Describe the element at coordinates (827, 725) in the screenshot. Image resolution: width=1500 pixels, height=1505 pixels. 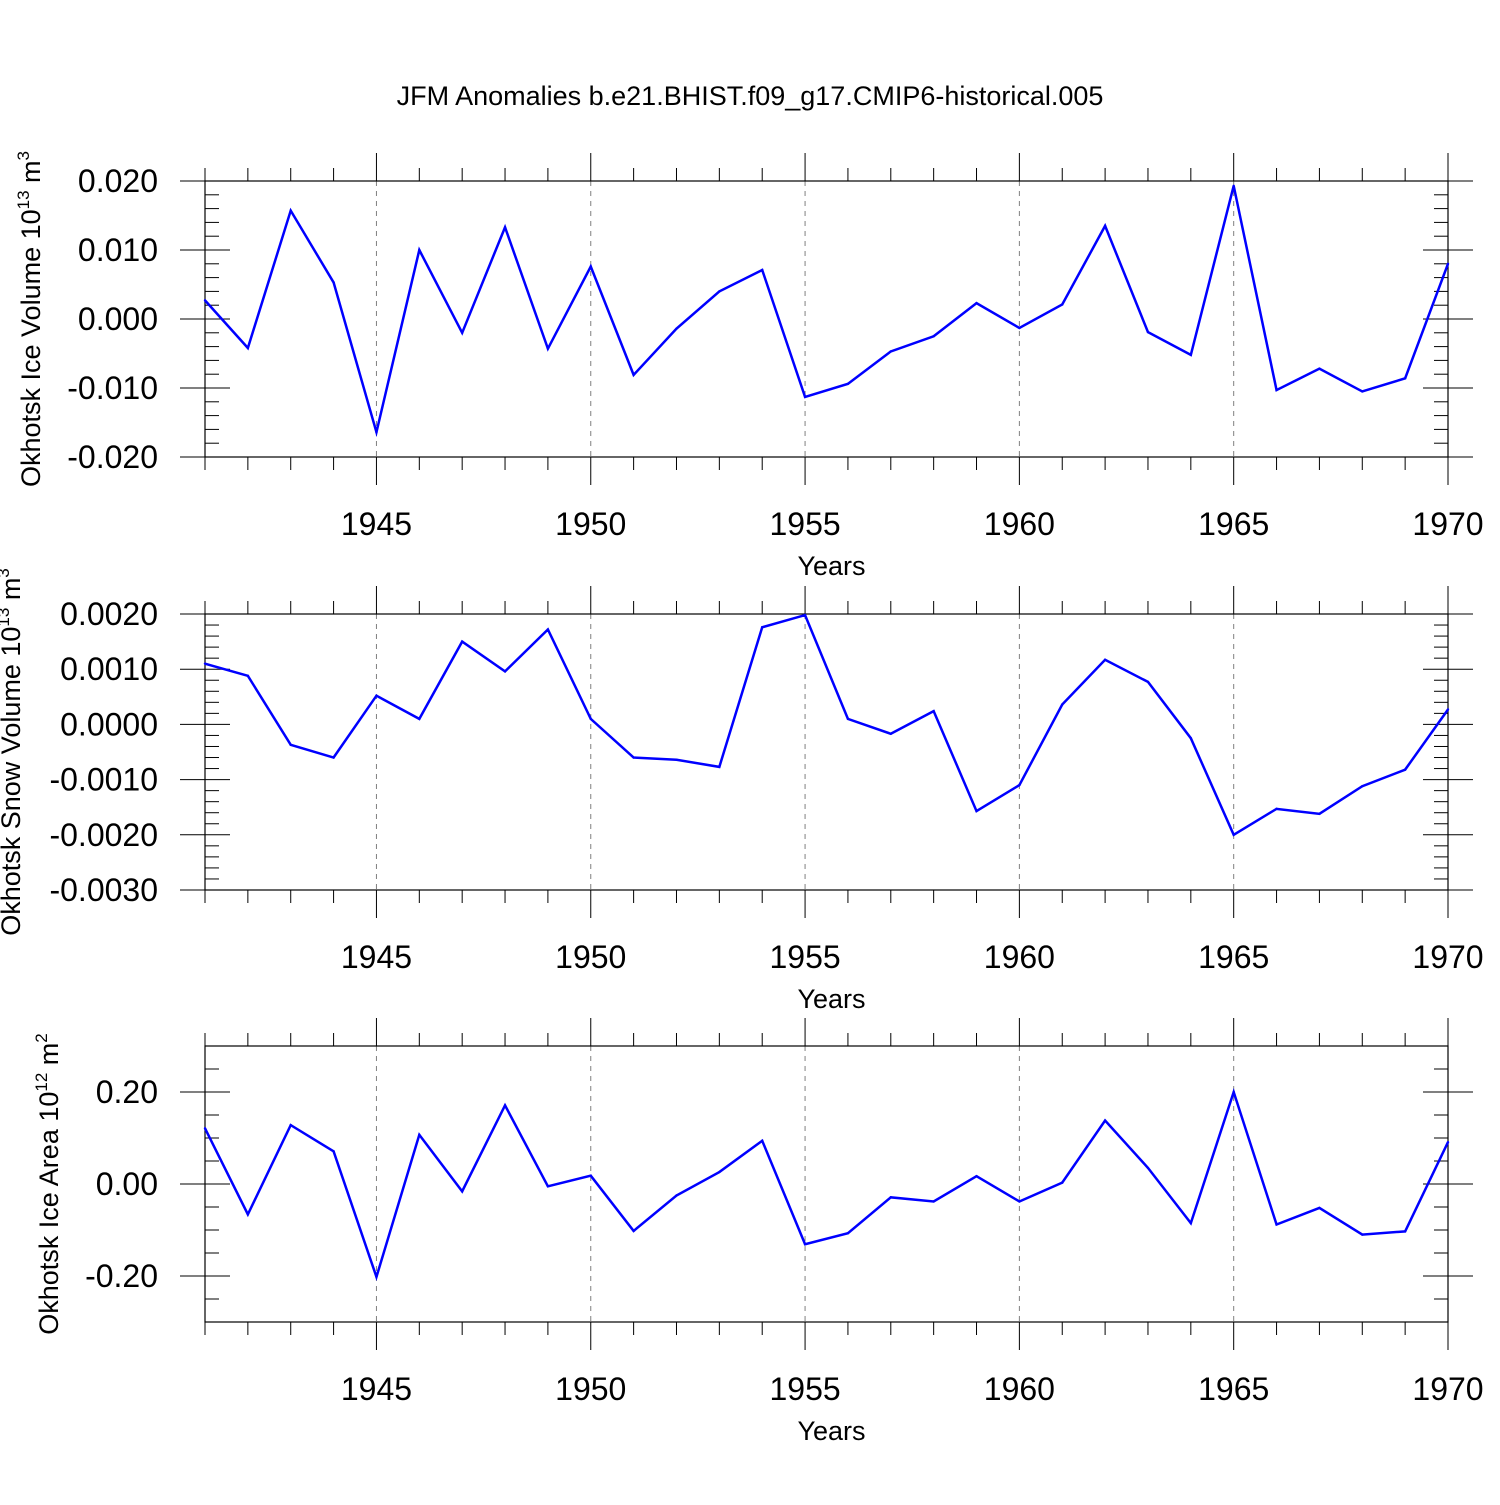
I see `series-line` at that location.